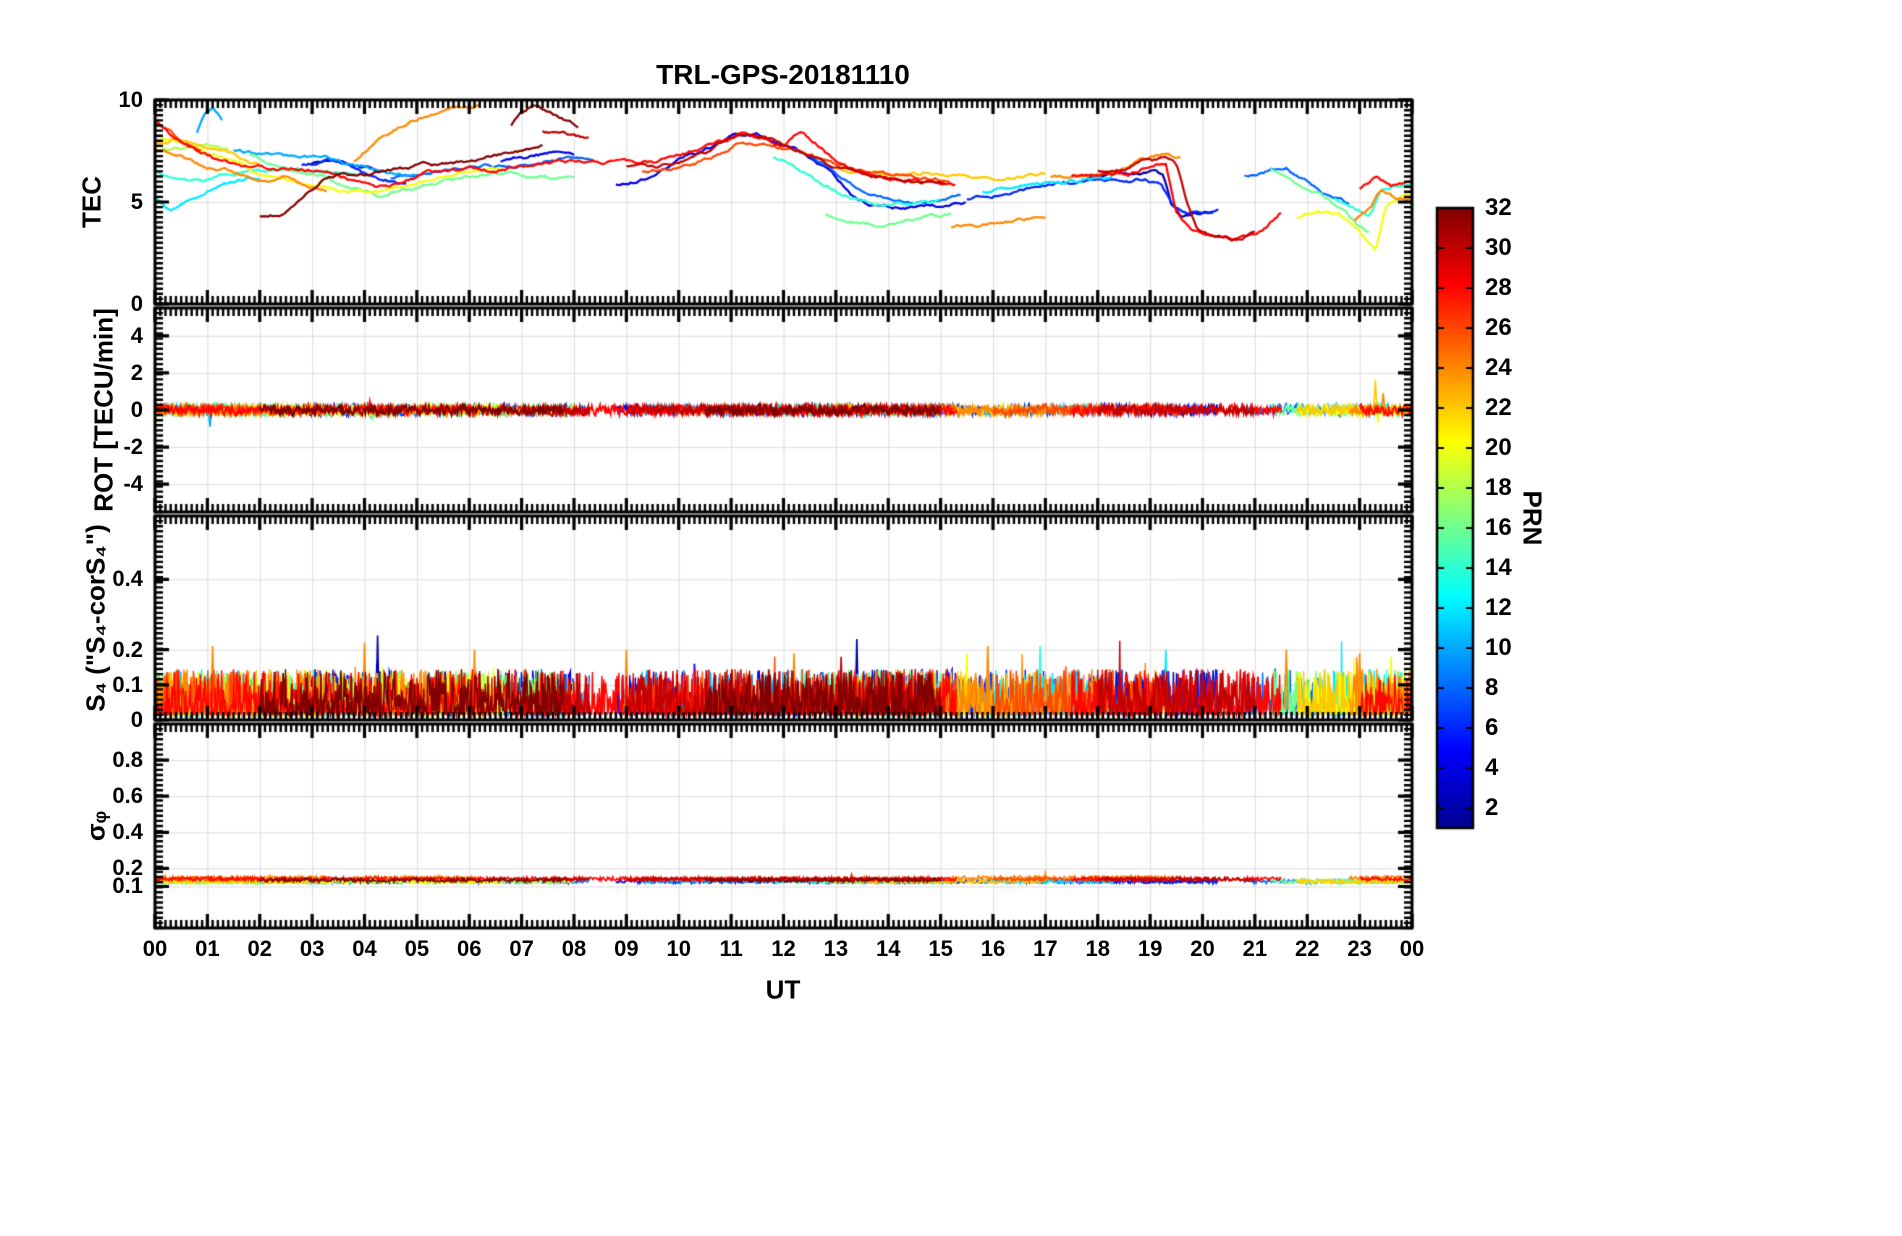  I want to click on x-tick-label: 14, so click(888, 948).